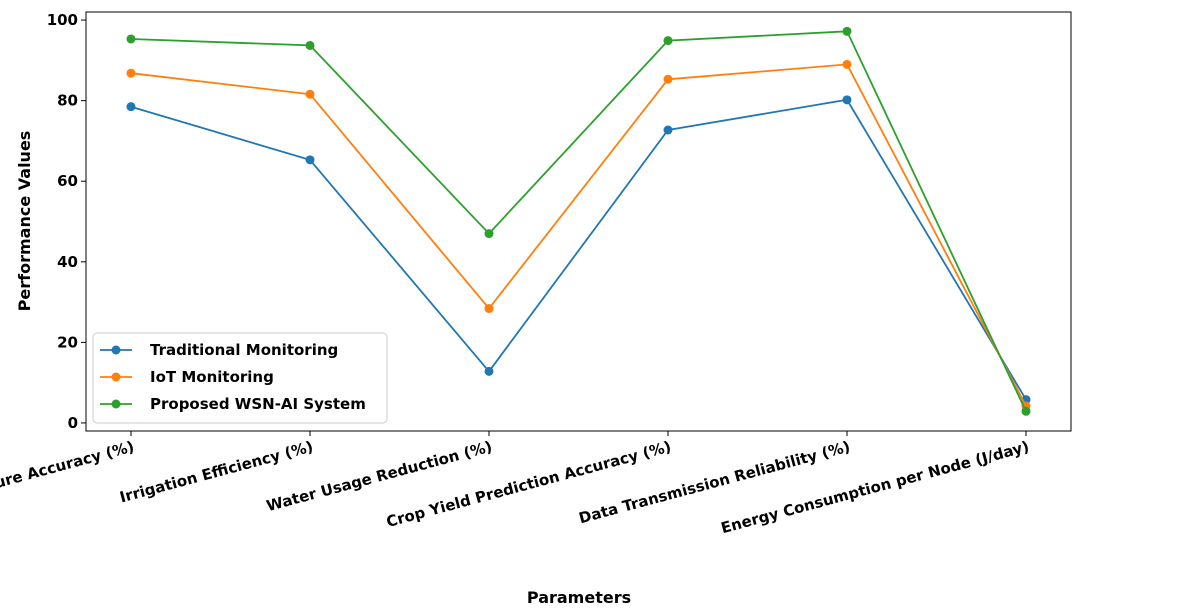 The width and height of the screenshot is (1197, 608). Describe the element at coordinates (579, 597) in the screenshot. I see `x-axis-label: Parameters` at that location.